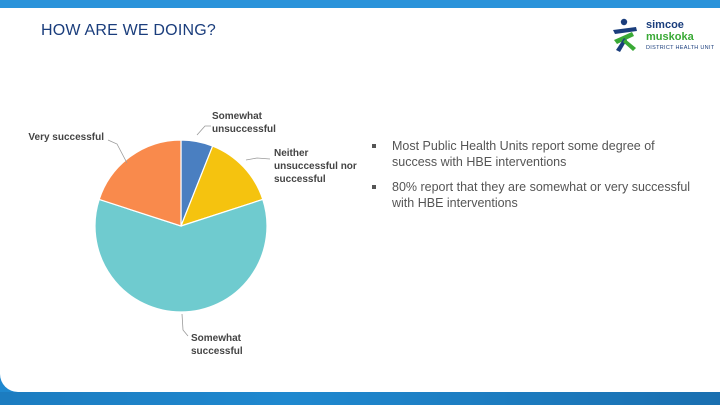  I want to click on pie-label: Somewhat successful, so click(217, 345).